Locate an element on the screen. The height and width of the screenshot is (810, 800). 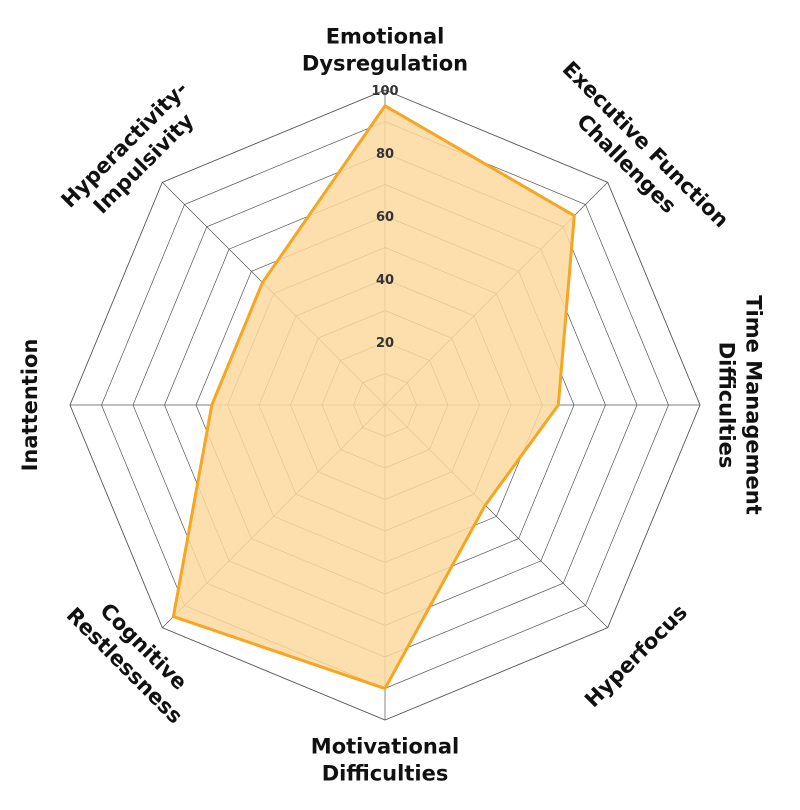
axis-label: Motivational Difficulties is located at coordinates (385, 760).